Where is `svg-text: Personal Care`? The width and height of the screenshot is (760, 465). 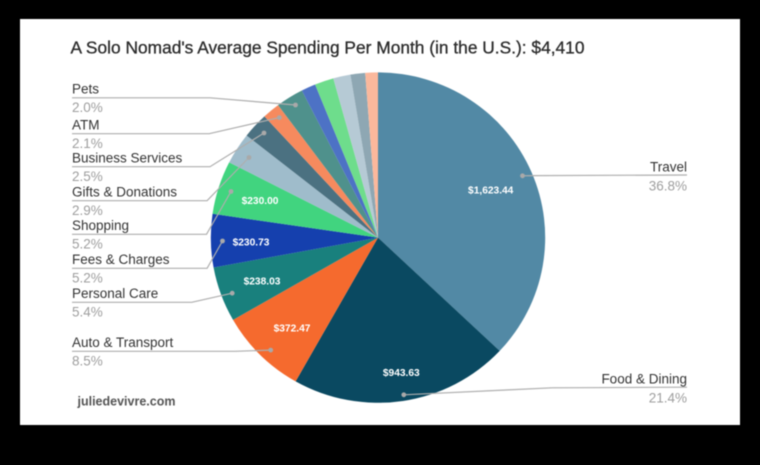 svg-text: Personal Care is located at coordinates (115, 293).